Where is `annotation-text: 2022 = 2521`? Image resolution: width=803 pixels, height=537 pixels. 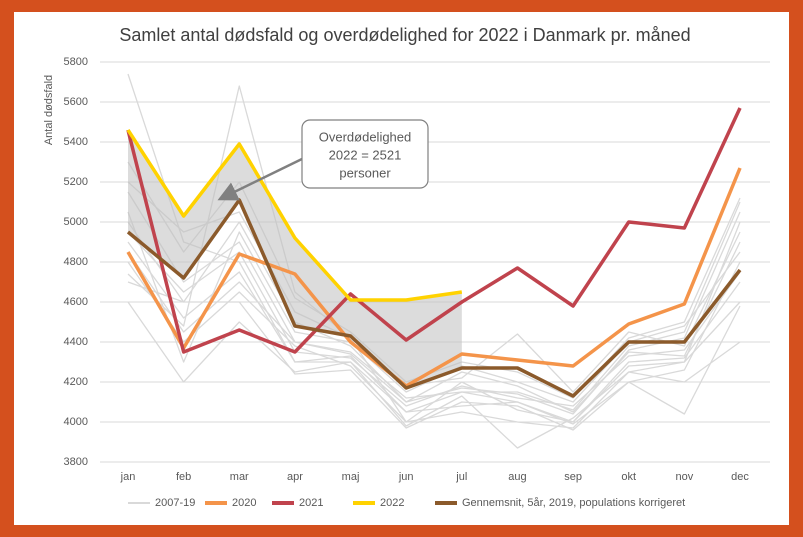
annotation-text: 2022 = 2521 is located at coordinates (365, 154).